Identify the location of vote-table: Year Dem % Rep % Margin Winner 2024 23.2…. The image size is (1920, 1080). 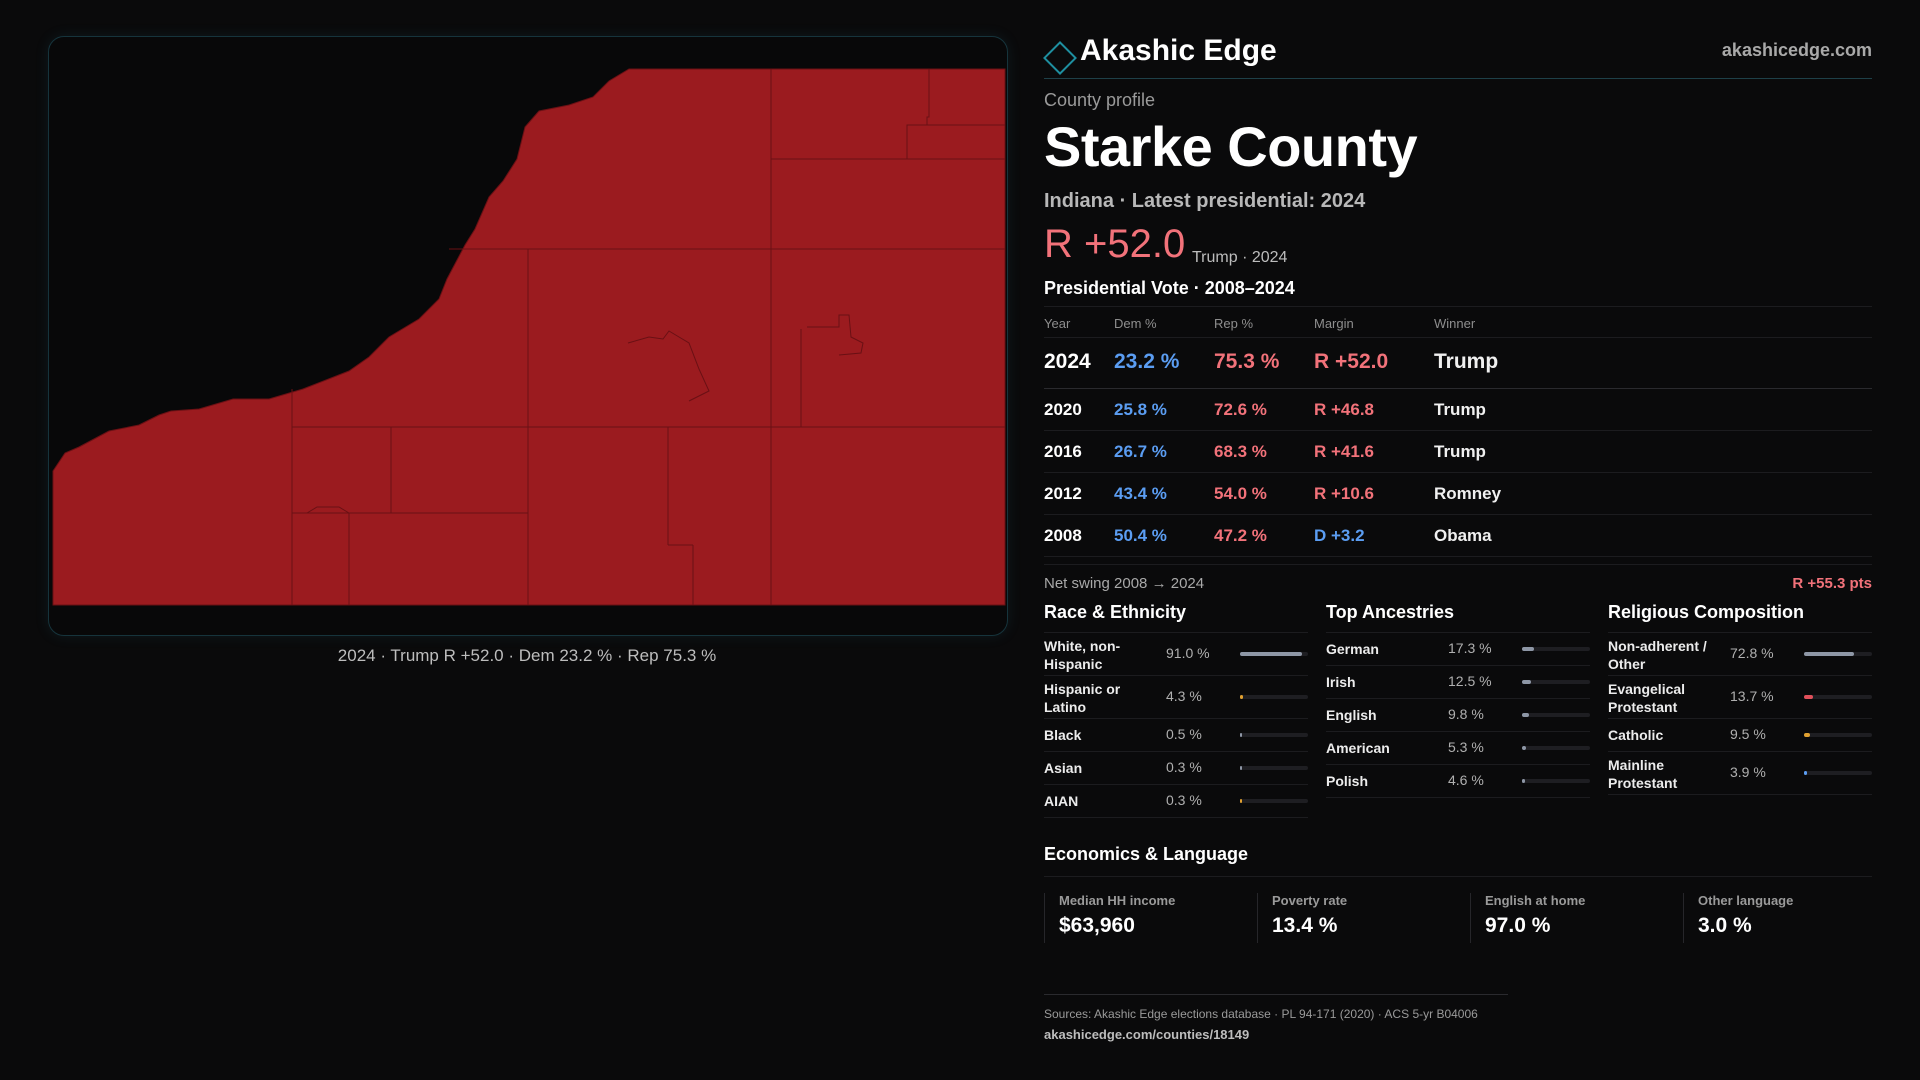
(1458, 431).